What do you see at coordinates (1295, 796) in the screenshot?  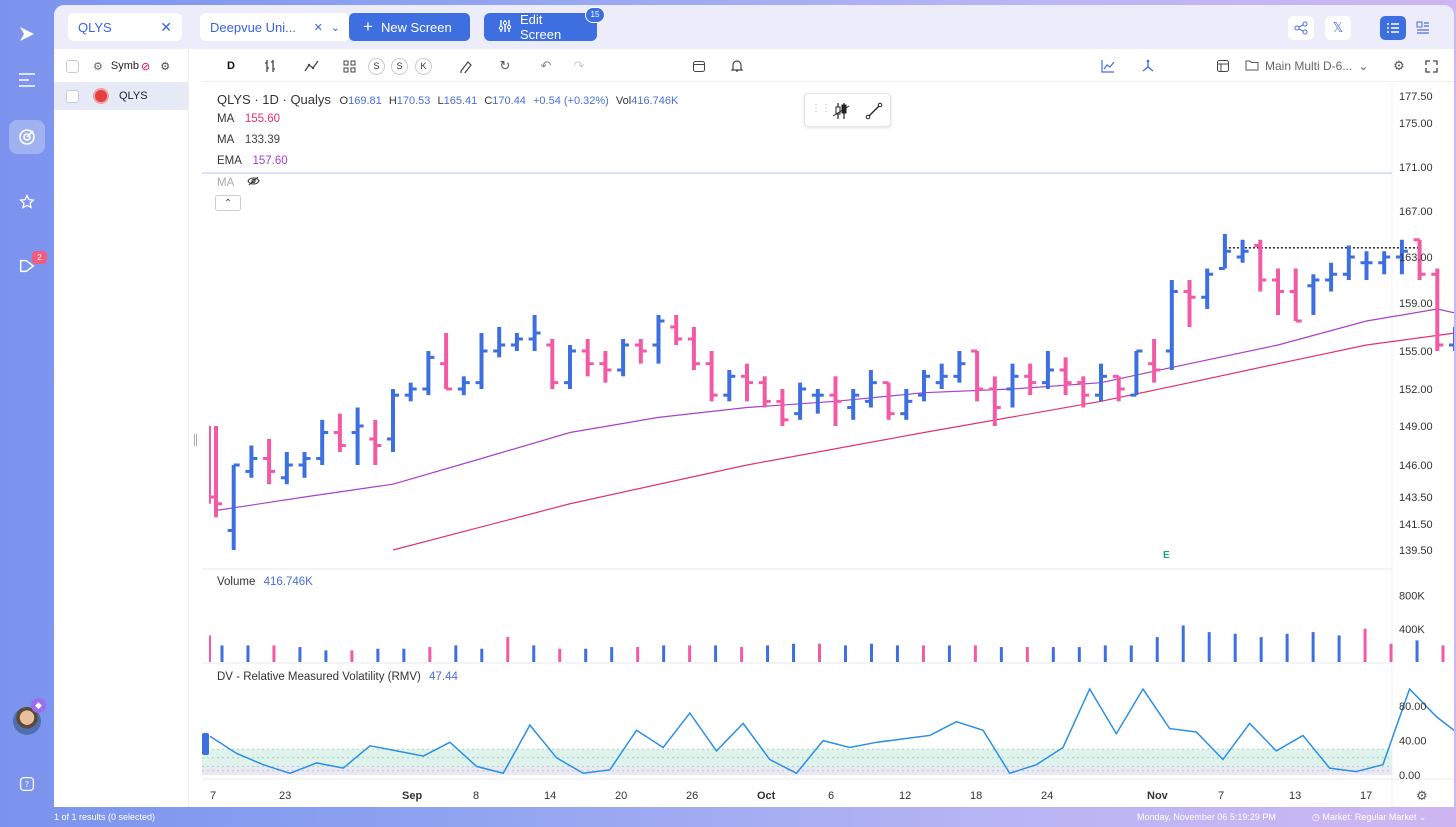 I see `time-tick-label: 13` at bounding box center [1295, 796].